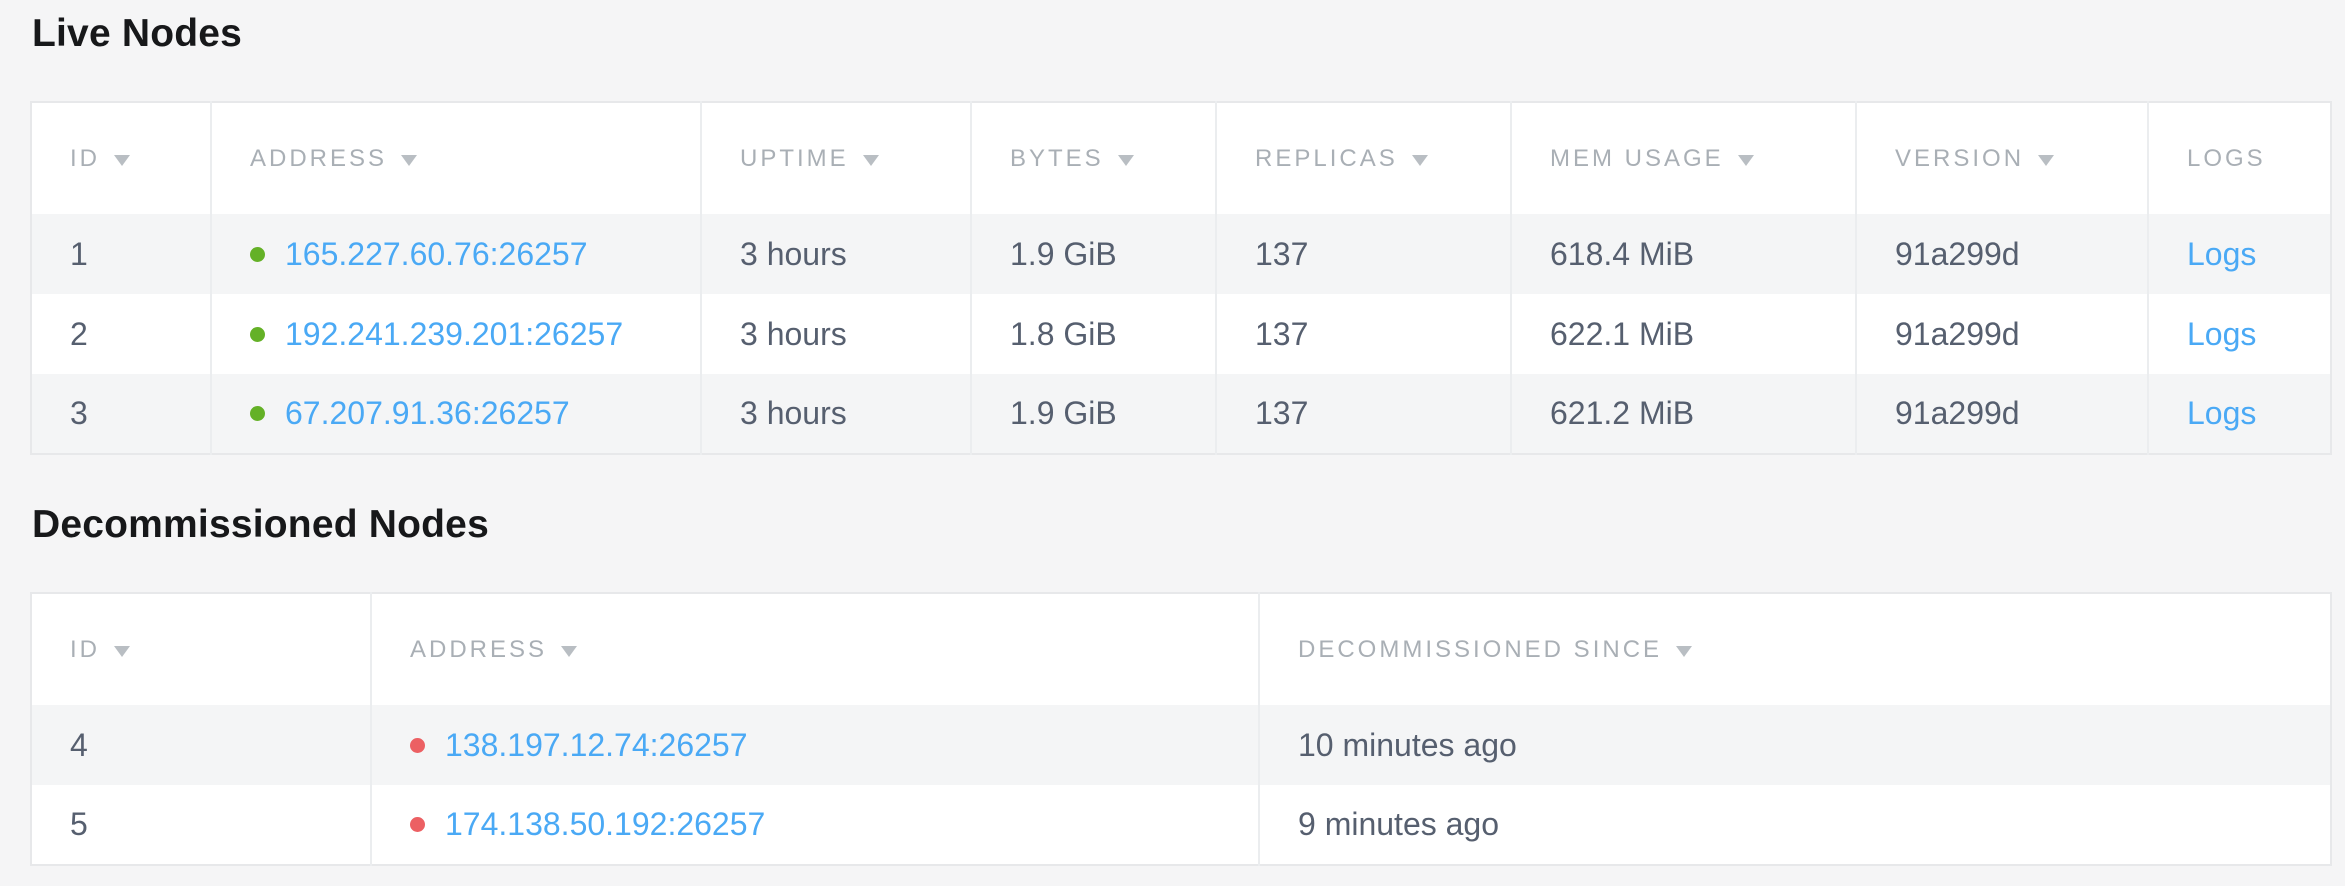 The height and width of the screenshot is (886, 2345). I want to click on column-header-replicas: REPLICAS, so click(1363, 158).